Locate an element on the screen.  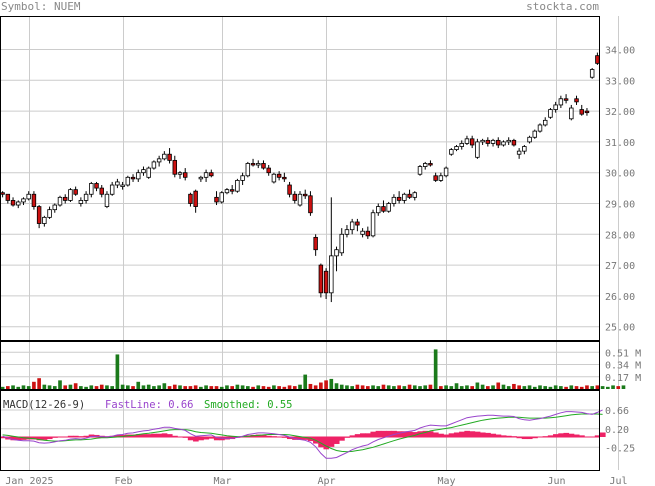
date-tick-label: Apr is located at coordinates (326, 481).